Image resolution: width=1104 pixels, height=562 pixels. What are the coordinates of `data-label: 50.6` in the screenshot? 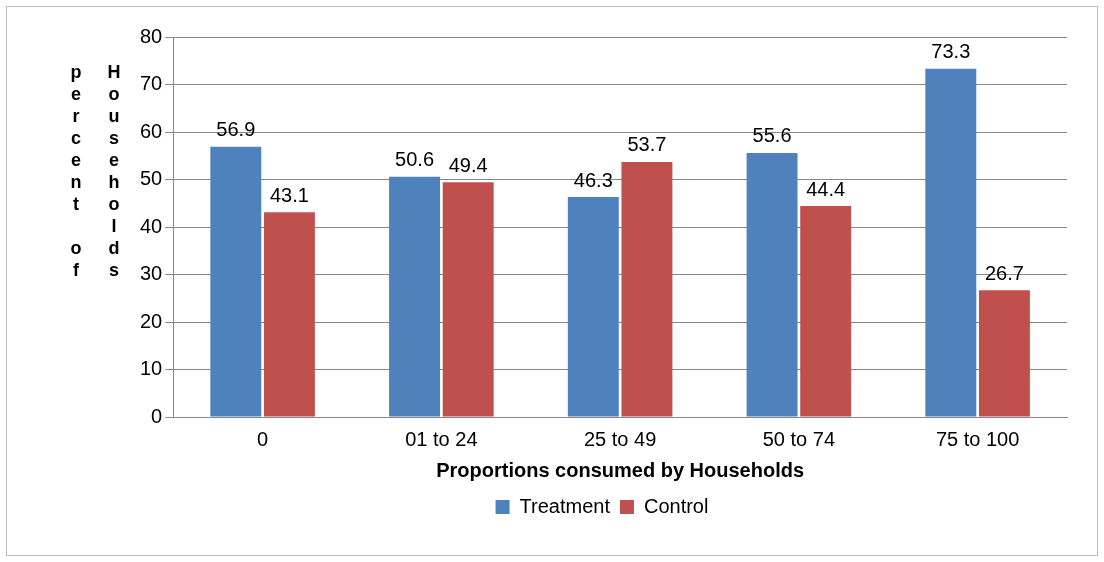 It's located at (415, 159).